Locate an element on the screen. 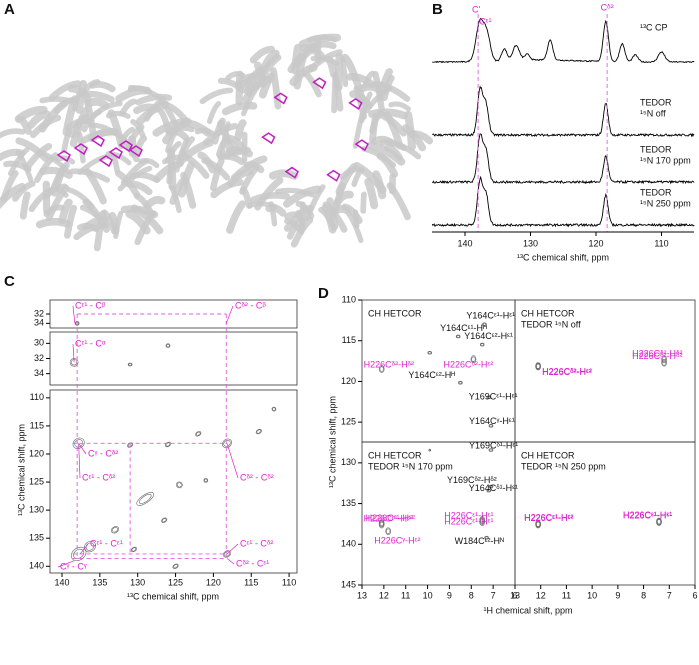  y-tick-label: 130 is located at coordinates (36, 510).